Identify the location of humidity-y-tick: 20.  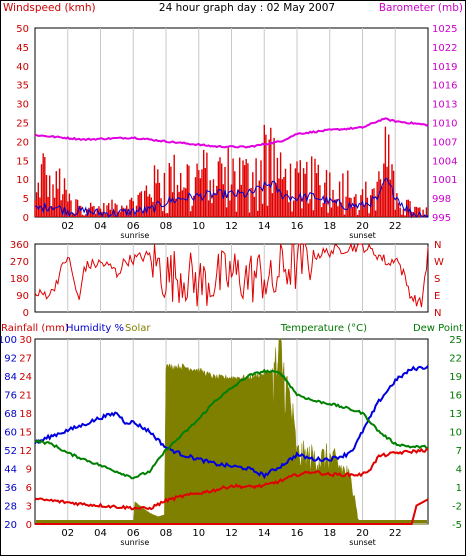
(10, 525).